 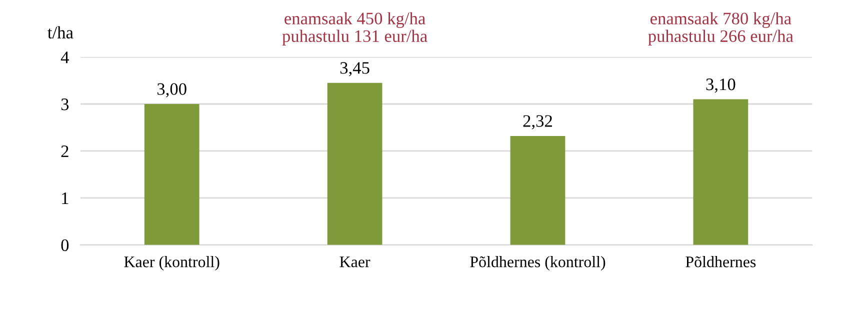 I want to click on y-tick-label: 3, so click(x=65, y=104).